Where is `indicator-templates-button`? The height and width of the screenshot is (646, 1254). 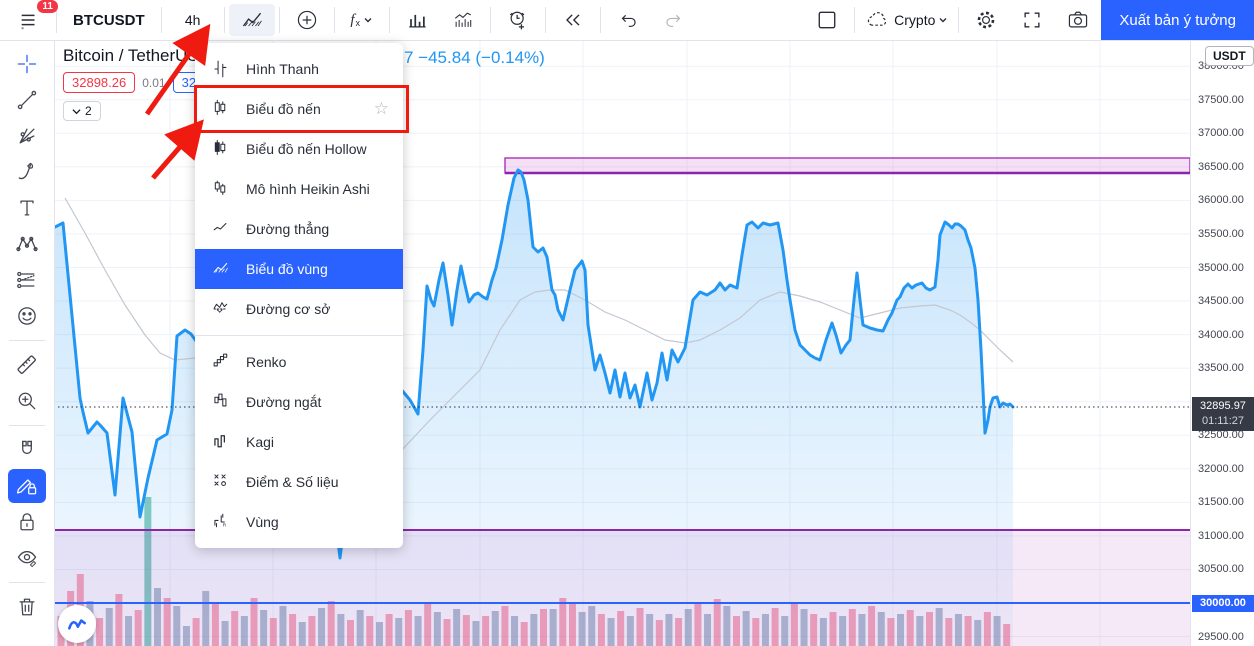
indicator-templates-button is located at coordinates (417, 20).